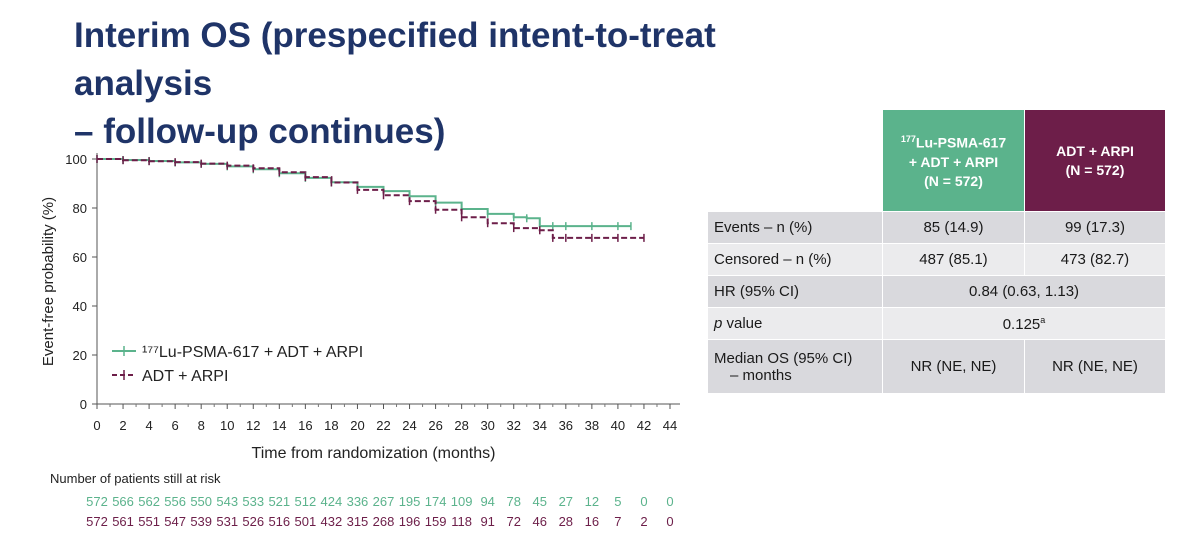  What do you see at coordinates (908, 139) in the screenshot?
I see `lu-isotope-sup: 177` at bounding box center [908, 139].